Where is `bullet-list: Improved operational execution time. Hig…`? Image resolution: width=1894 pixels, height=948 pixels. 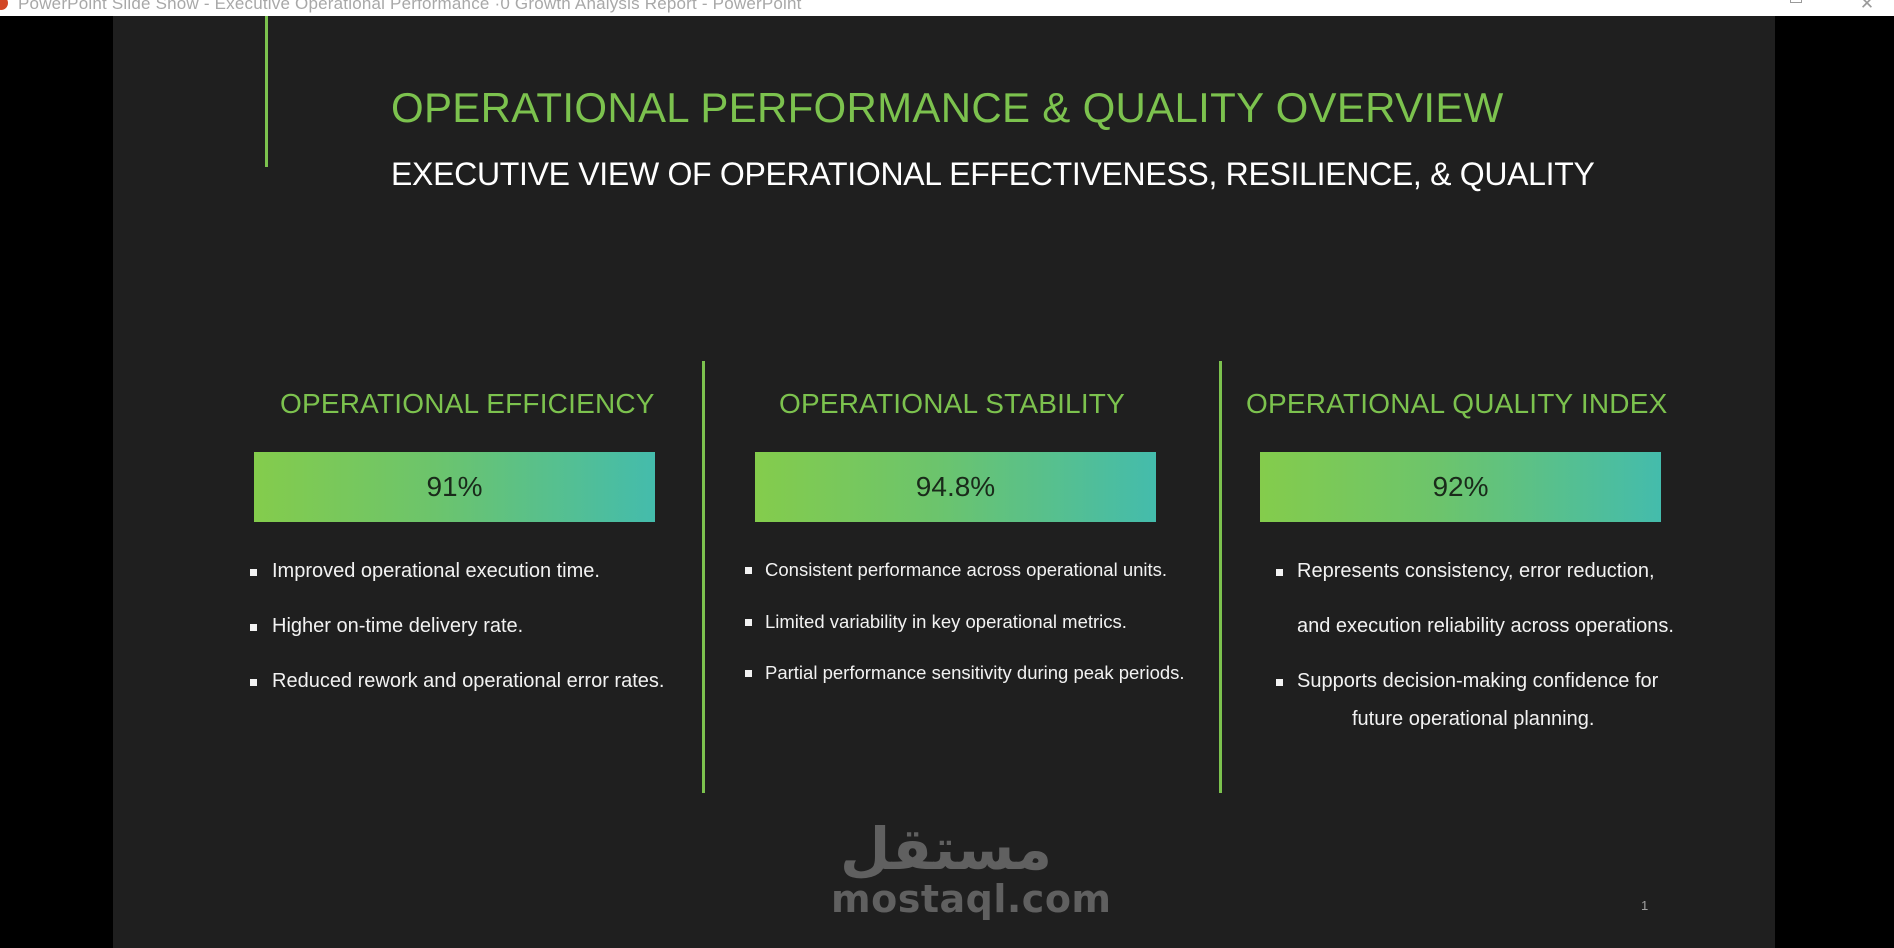
bullet-list: Improved operational execution time. Hig… is located at coordinates (457, 642).